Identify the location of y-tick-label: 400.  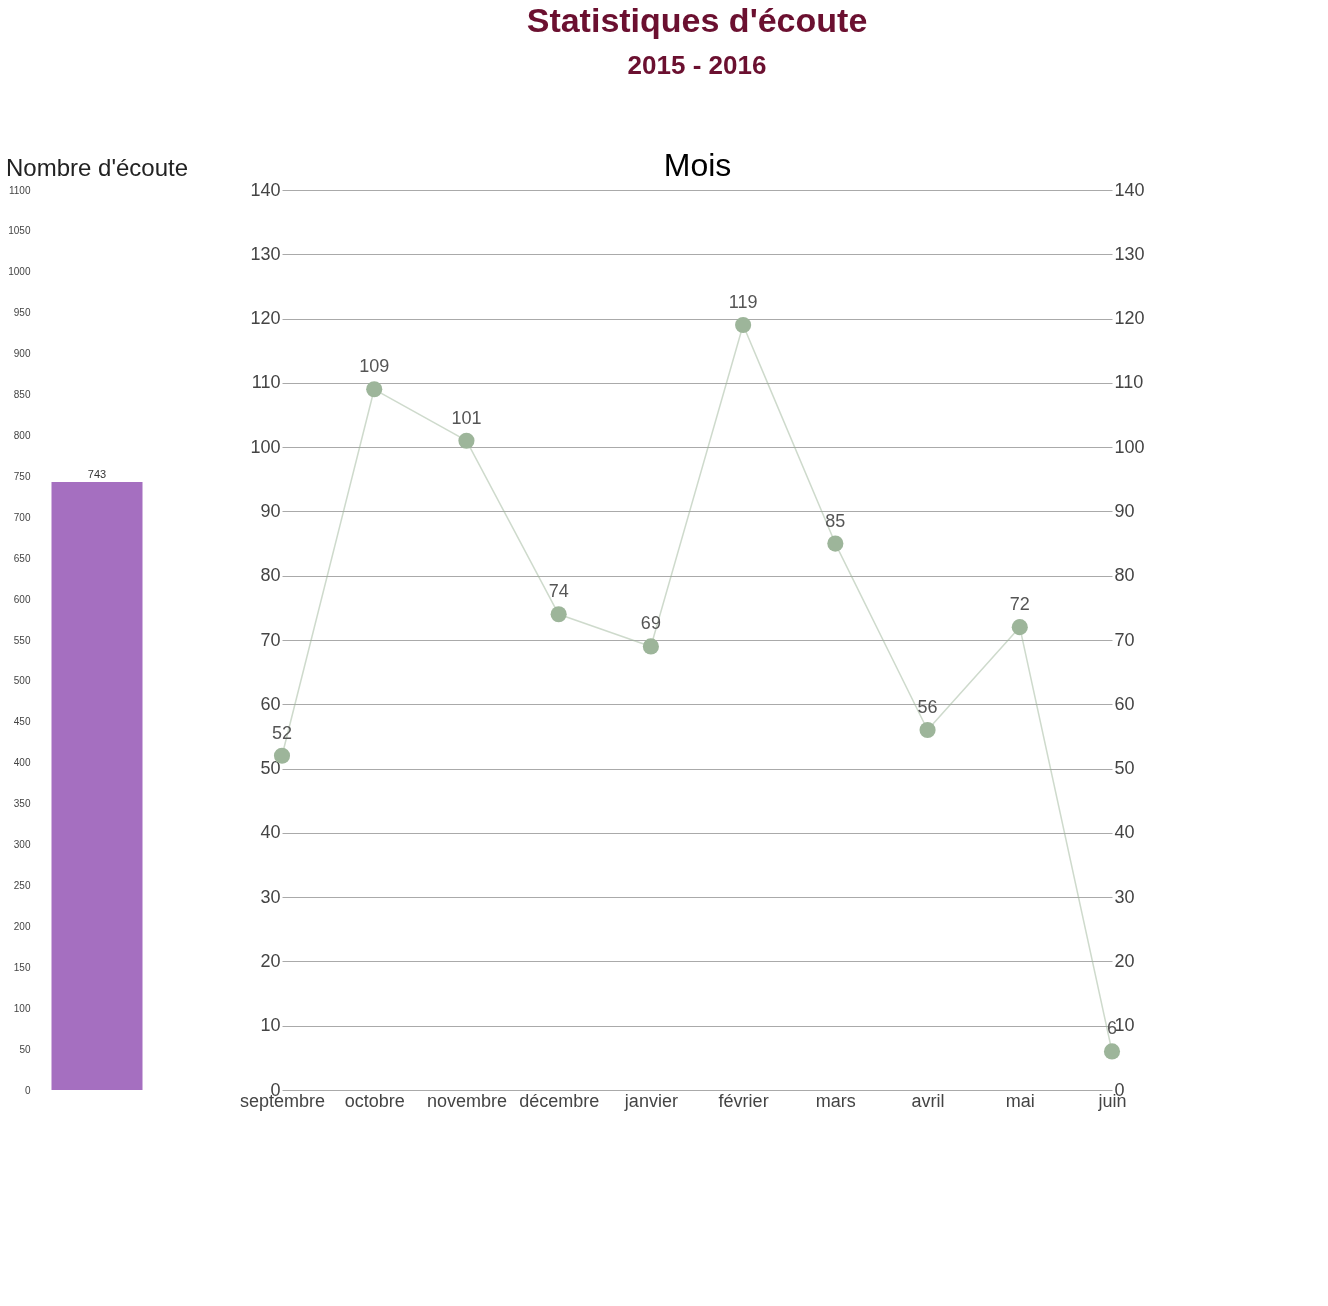
(22, 763).